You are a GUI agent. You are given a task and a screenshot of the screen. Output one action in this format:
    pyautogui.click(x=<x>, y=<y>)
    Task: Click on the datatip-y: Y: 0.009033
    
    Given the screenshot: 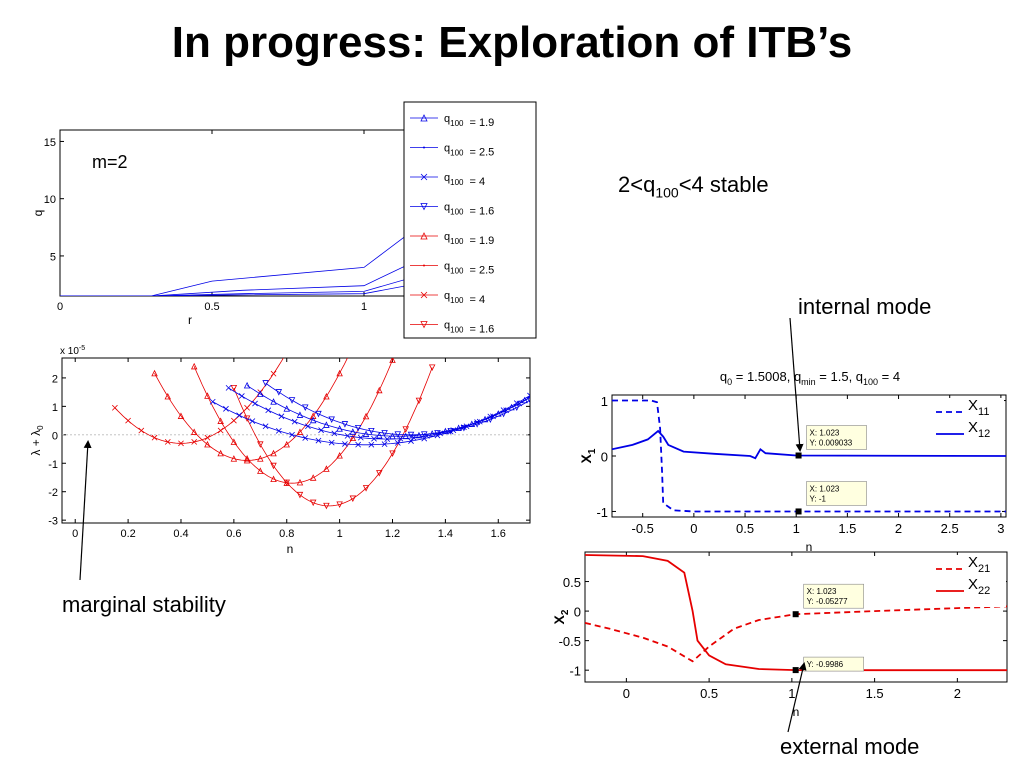 What is the action you would take?
    pyautogui.click(x=831, y=442)
    